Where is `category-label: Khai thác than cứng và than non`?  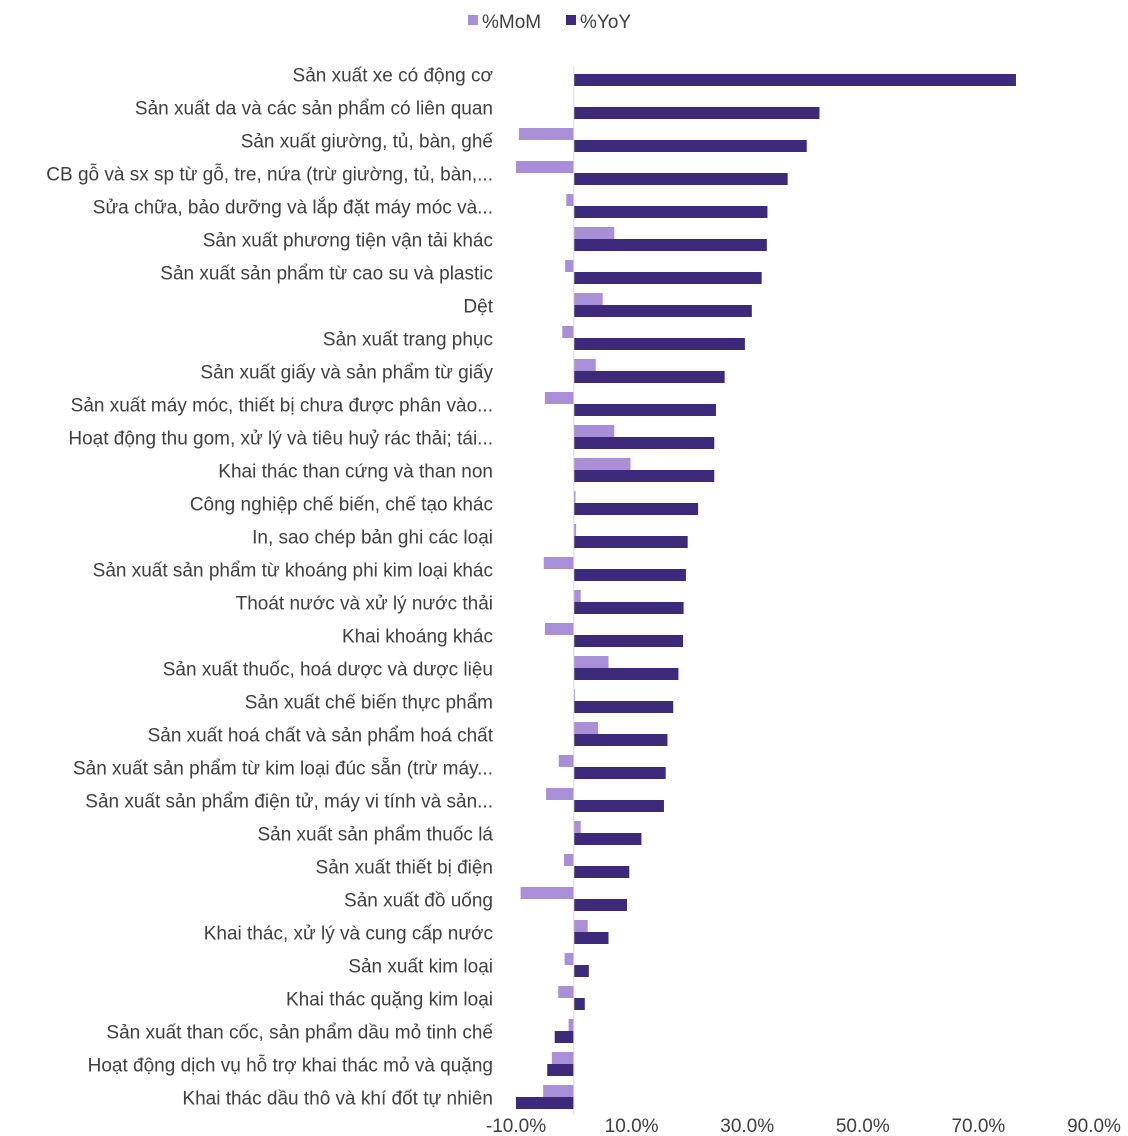 category-label: Khai thác than cứng và than non is located at coordinates (355, 472).